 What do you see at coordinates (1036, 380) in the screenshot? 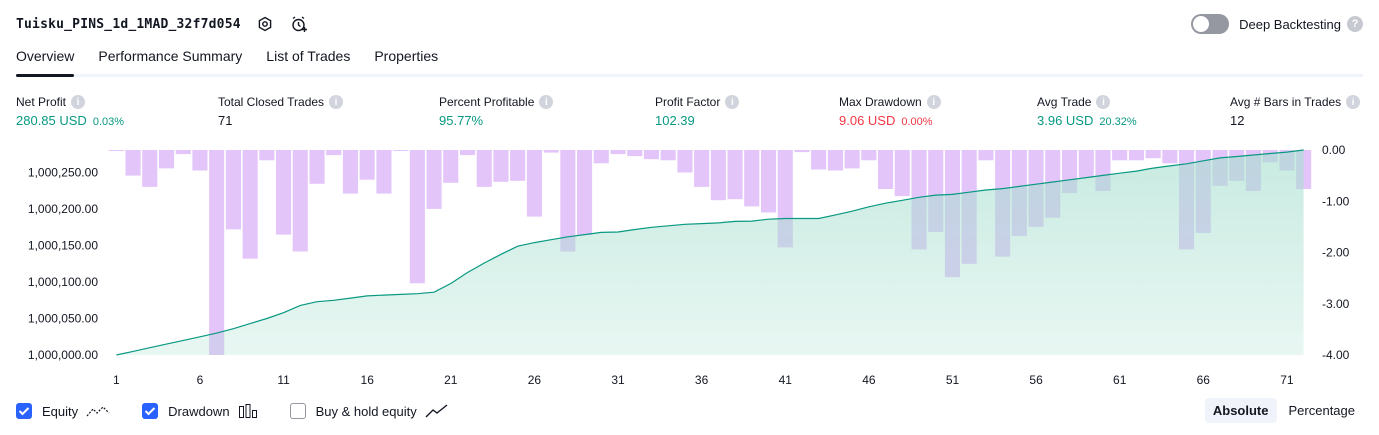
I see `x-axis-tick: 56` at bounding box center [1036, 380].